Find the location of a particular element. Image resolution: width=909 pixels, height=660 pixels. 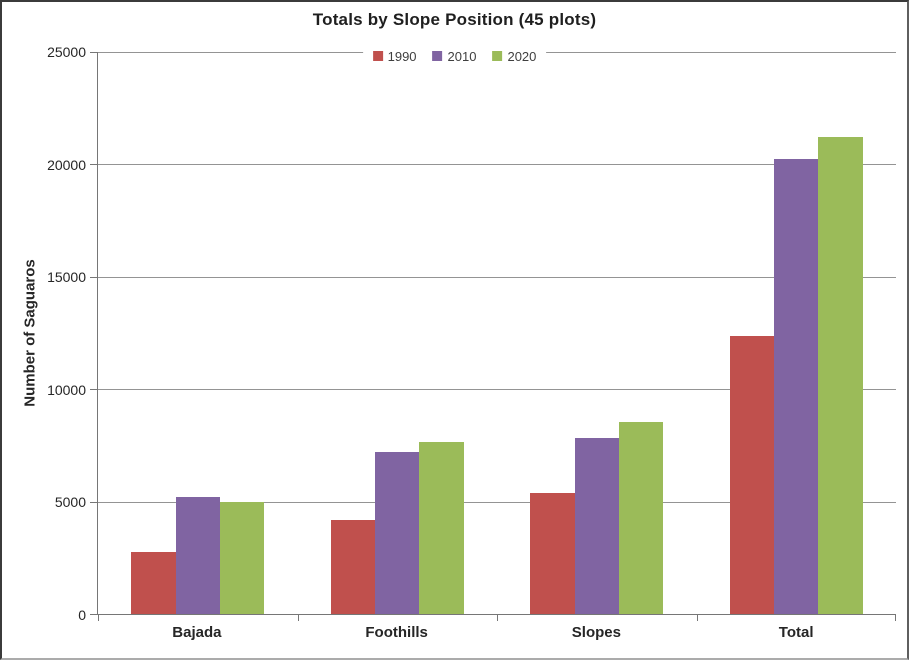

chart-title: Totals by Slope Position (45 plots) is located at coordinates (454, 19).